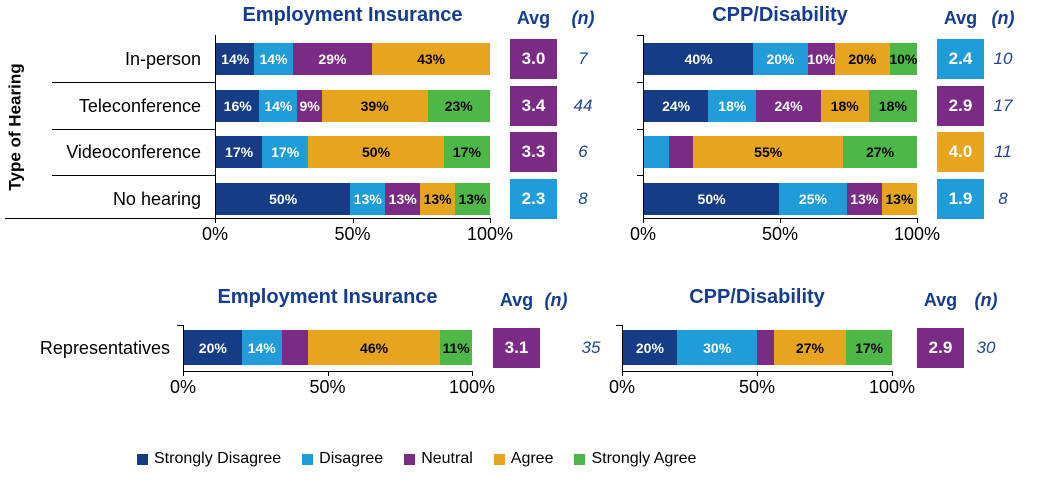  What do you see at coordinates (880, 152) in the screenshot?
I see `bar-segment-strongly_agree: 27%` at bounding box center [880, 152].